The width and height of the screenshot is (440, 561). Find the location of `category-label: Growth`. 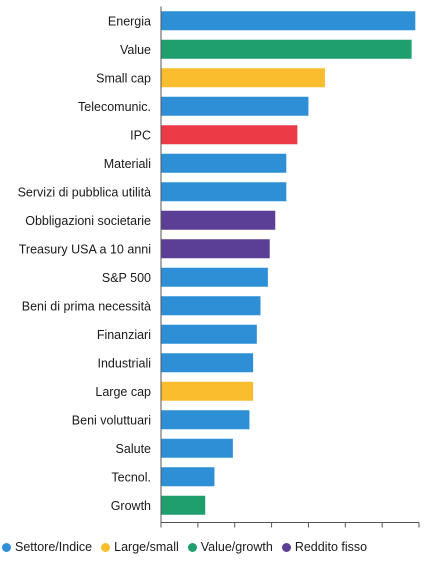

category-label: Growth is located at coordinates (131, 506).